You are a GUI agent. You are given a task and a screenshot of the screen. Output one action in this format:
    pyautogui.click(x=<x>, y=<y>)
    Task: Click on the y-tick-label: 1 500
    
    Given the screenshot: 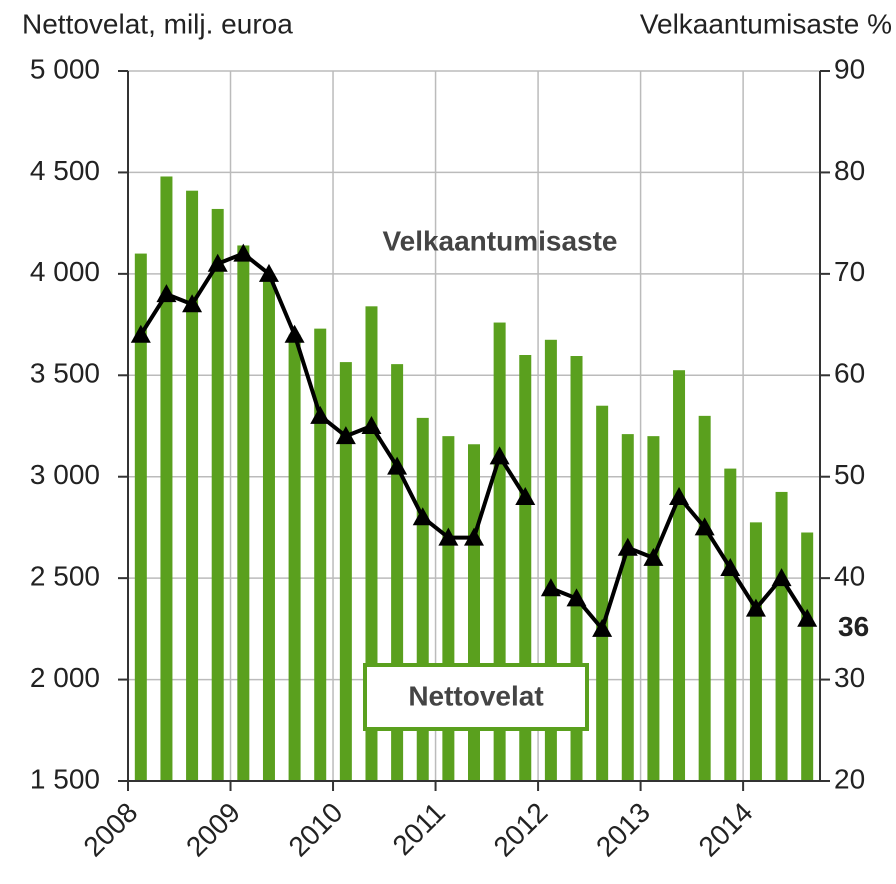 What is the action you would take?
    pyautogui.click(x=65, y=778)
    